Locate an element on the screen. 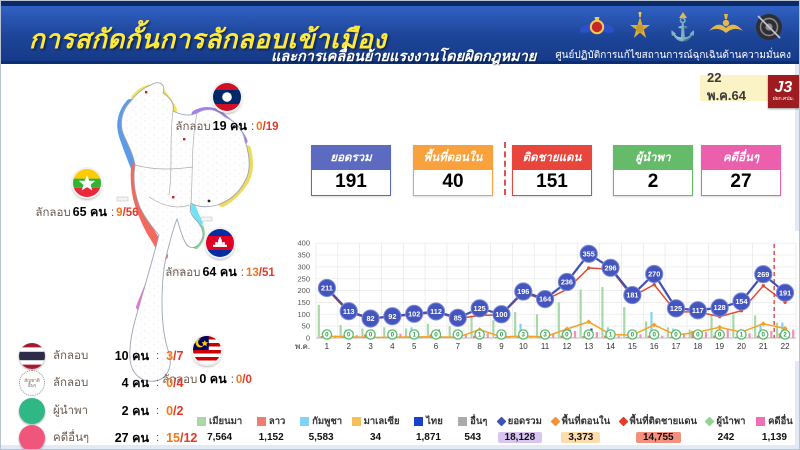  svg-text: 270 is located at coordinates (654, 274).